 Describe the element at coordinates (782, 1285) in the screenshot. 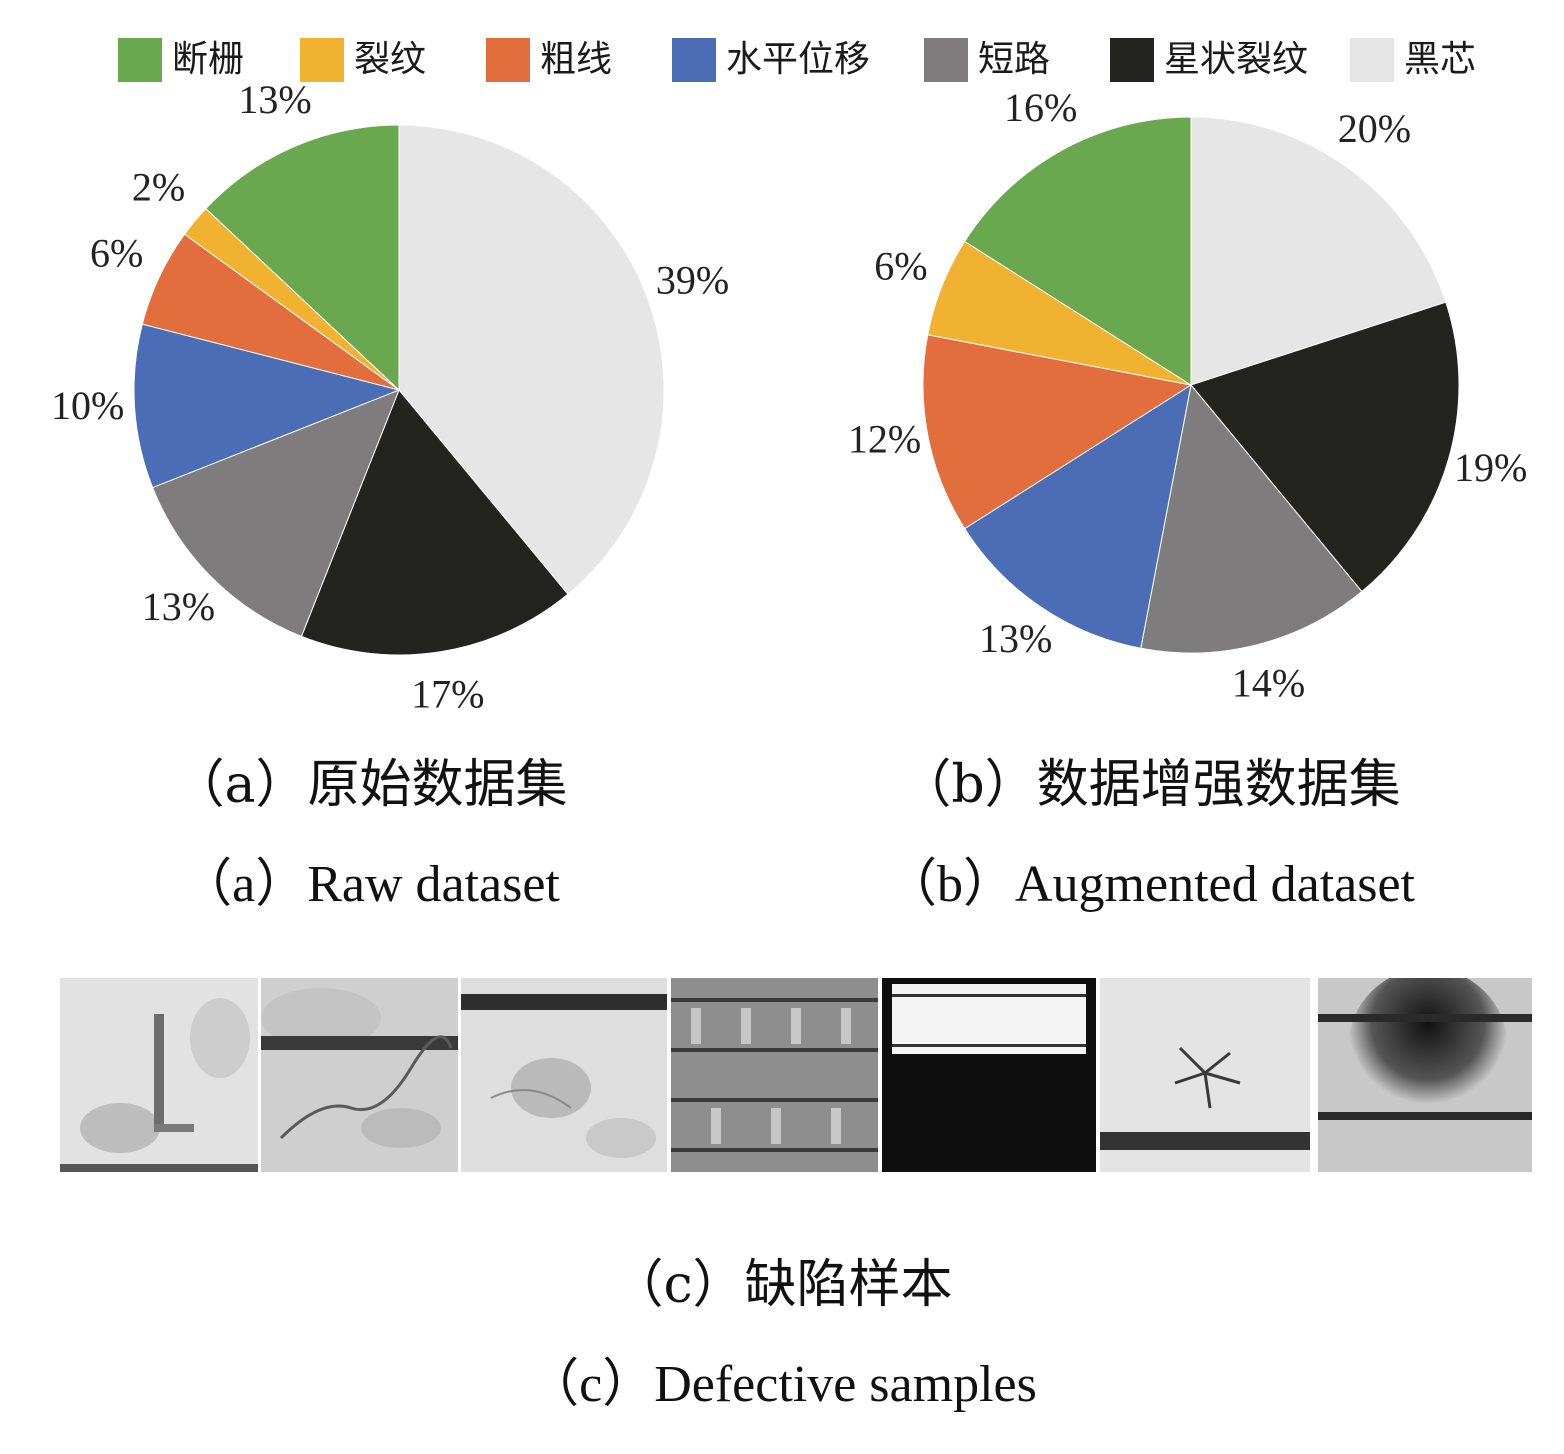

I see `caption-c-cn: （c）缺陷样本` at that location.